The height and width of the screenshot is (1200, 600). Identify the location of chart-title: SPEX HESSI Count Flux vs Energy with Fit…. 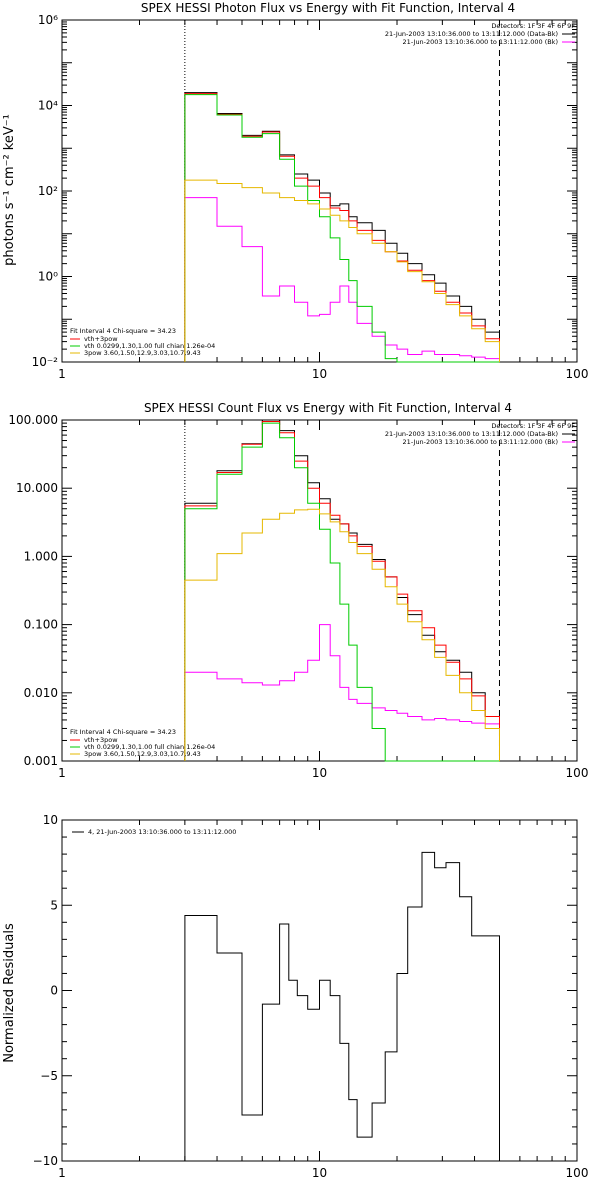
(328, 408).